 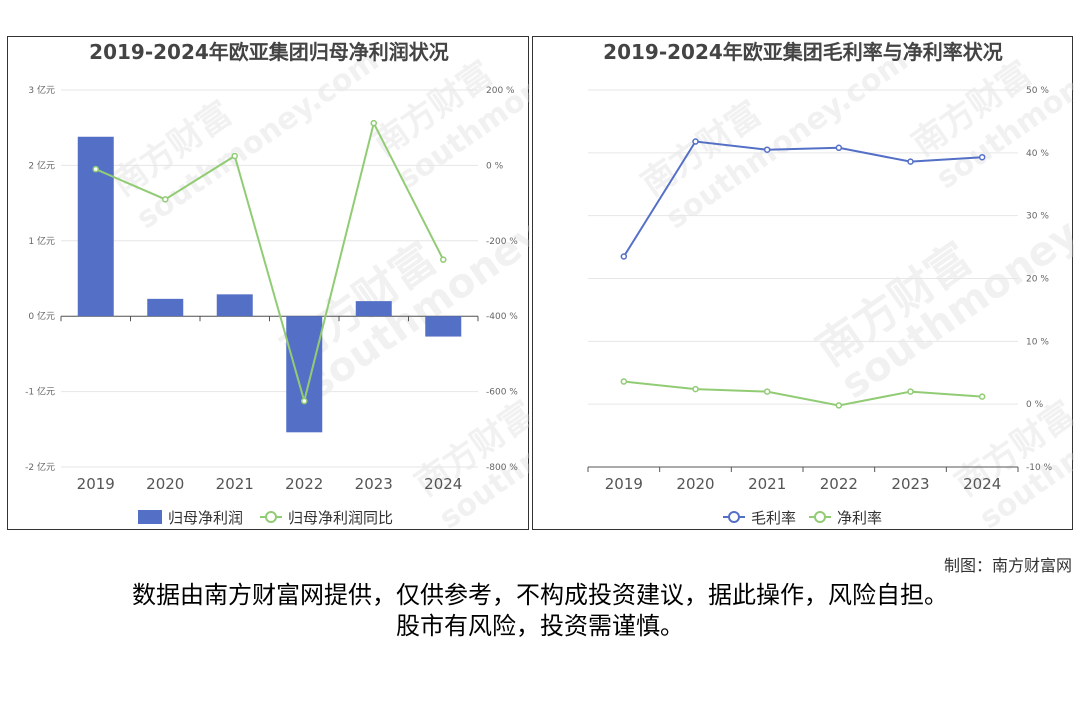 I want to click on y-right-tick-label: 10 %, so click(x=1037, y=342).